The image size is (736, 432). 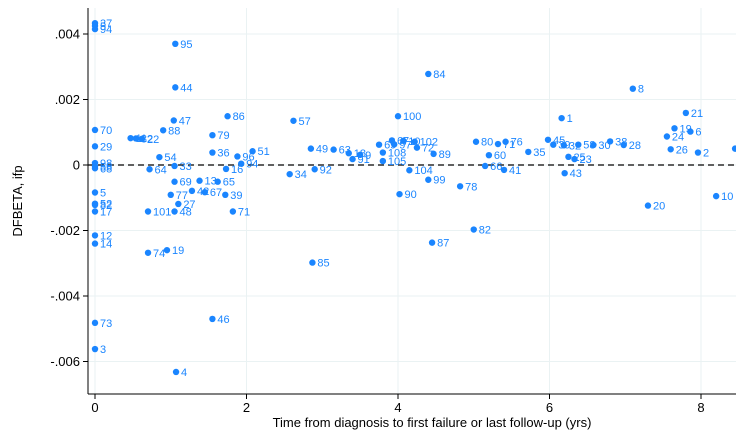 What do you see at coordinates (585, 160) in the screenshot?
I see `point-label: 23` at bounding box center [585, 160].